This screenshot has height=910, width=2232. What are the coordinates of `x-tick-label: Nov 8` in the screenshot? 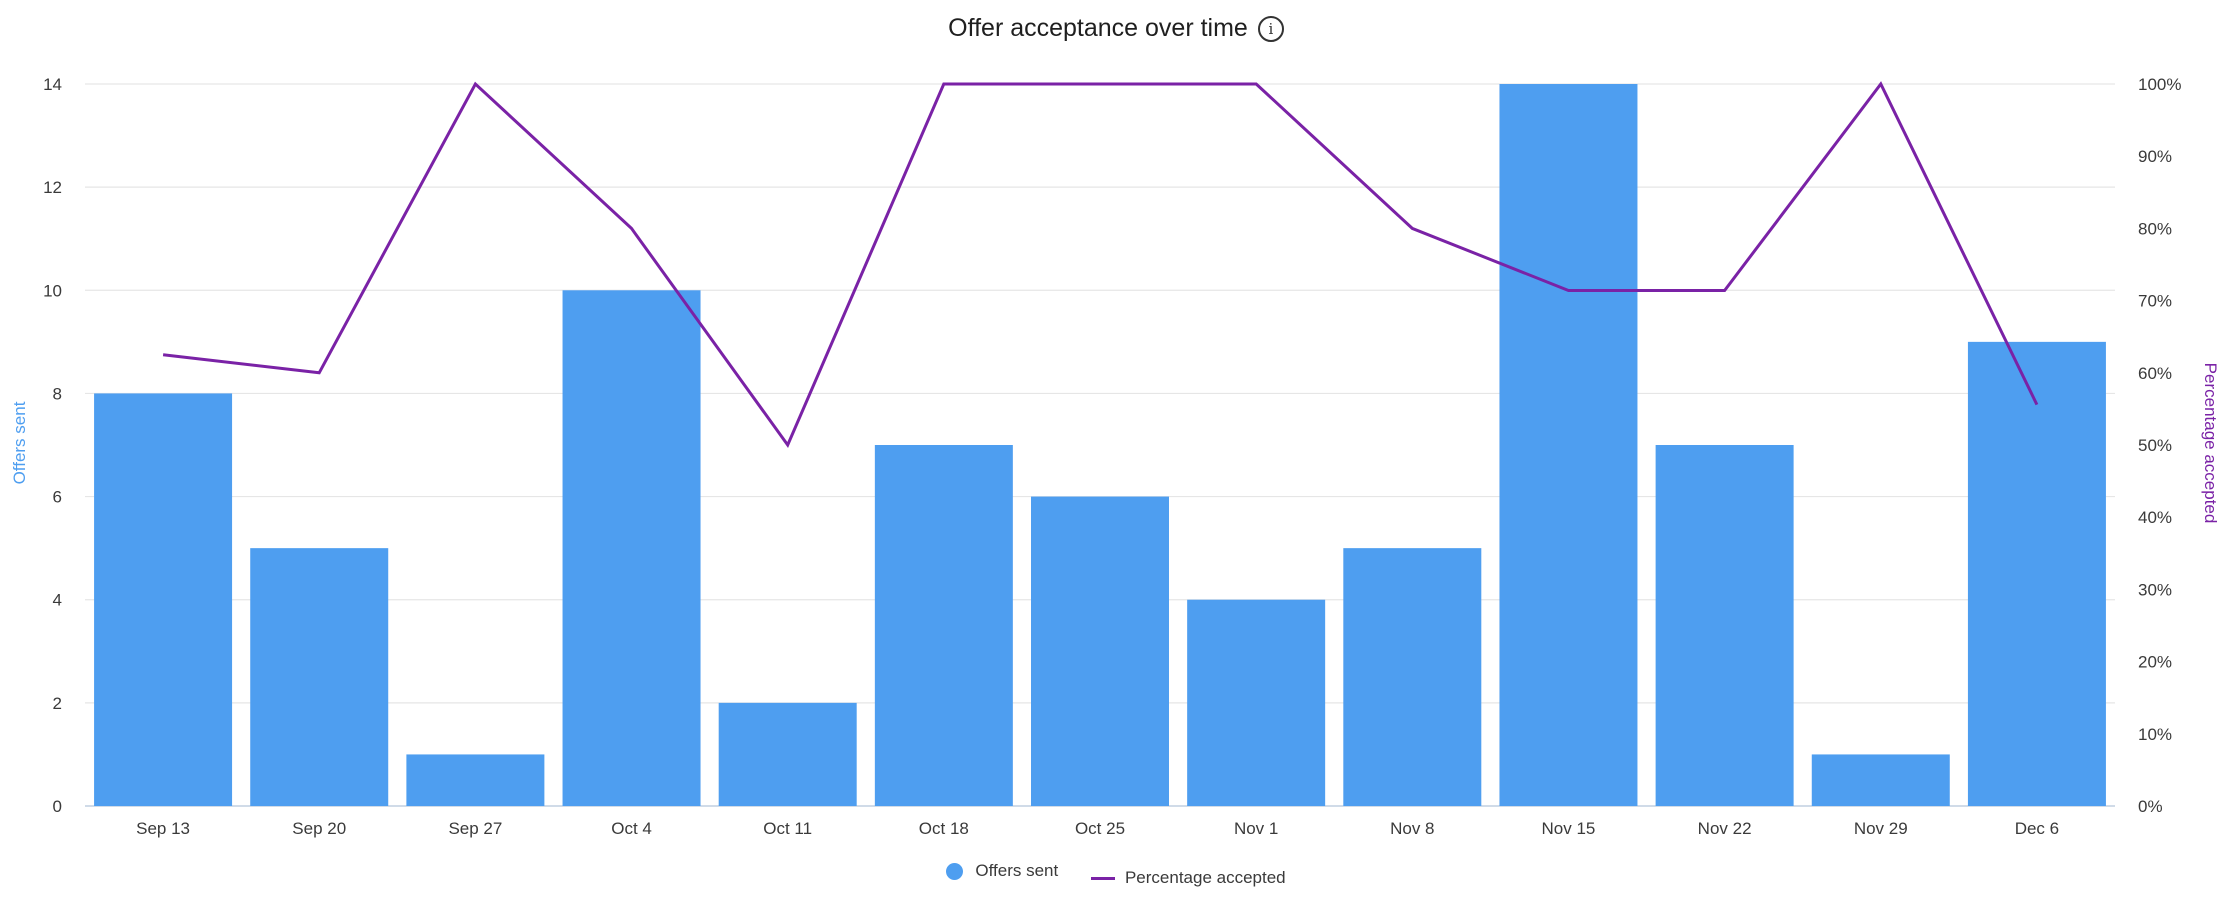 It's located at (1412, 828).